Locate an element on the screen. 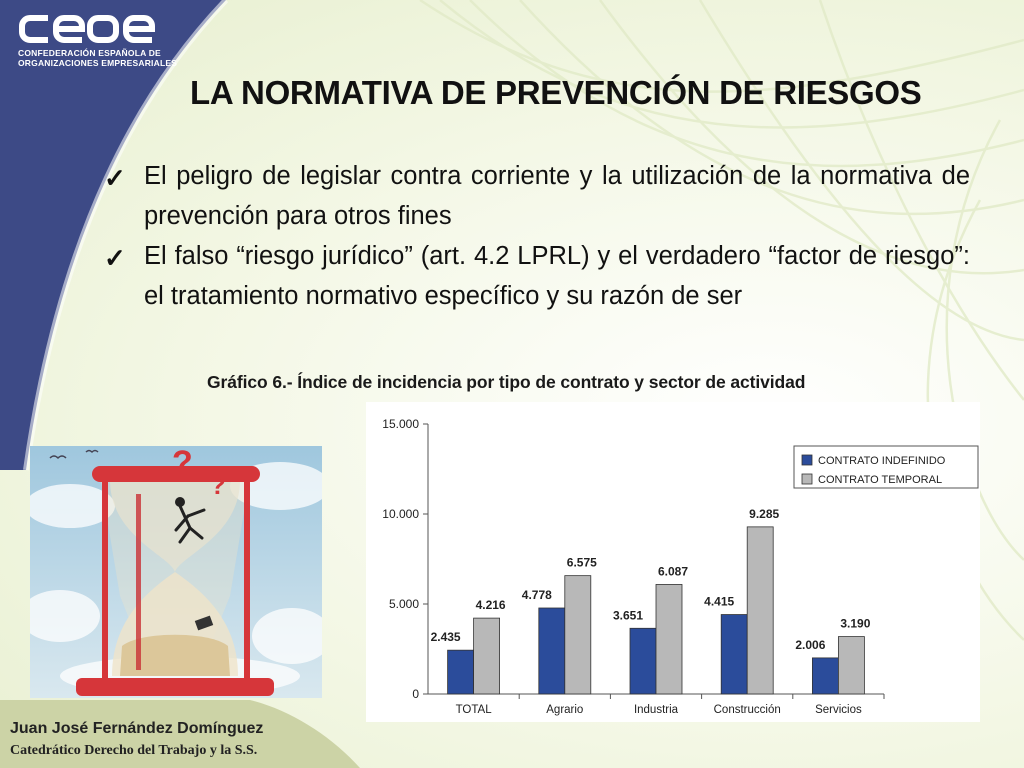  legend-label: CONTRATO INDEFINIDO is located at coordinates (882, 461).